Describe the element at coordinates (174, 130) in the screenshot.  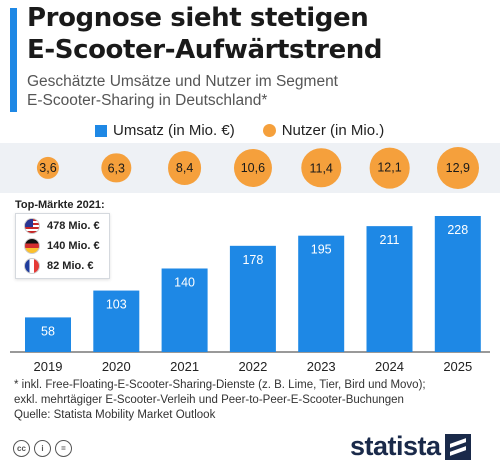
I see `legend-label-revenue: Umsatz (in Mio. €)` at that location.